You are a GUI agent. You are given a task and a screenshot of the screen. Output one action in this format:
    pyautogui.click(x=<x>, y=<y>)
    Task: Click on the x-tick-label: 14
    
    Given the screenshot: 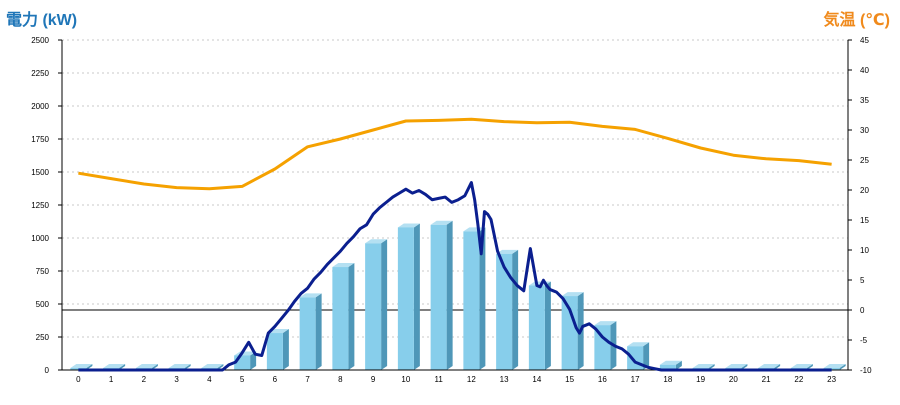 What is the action you would take?
    pyautogui.click(x=536, y=379)
    